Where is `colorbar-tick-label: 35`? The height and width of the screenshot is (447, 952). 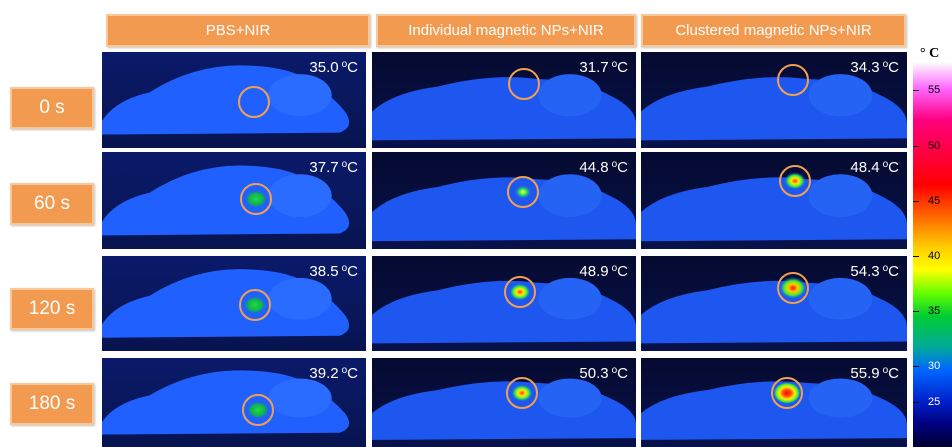
colorbar-tick-label: 35 is located at coordinates (934, 311).